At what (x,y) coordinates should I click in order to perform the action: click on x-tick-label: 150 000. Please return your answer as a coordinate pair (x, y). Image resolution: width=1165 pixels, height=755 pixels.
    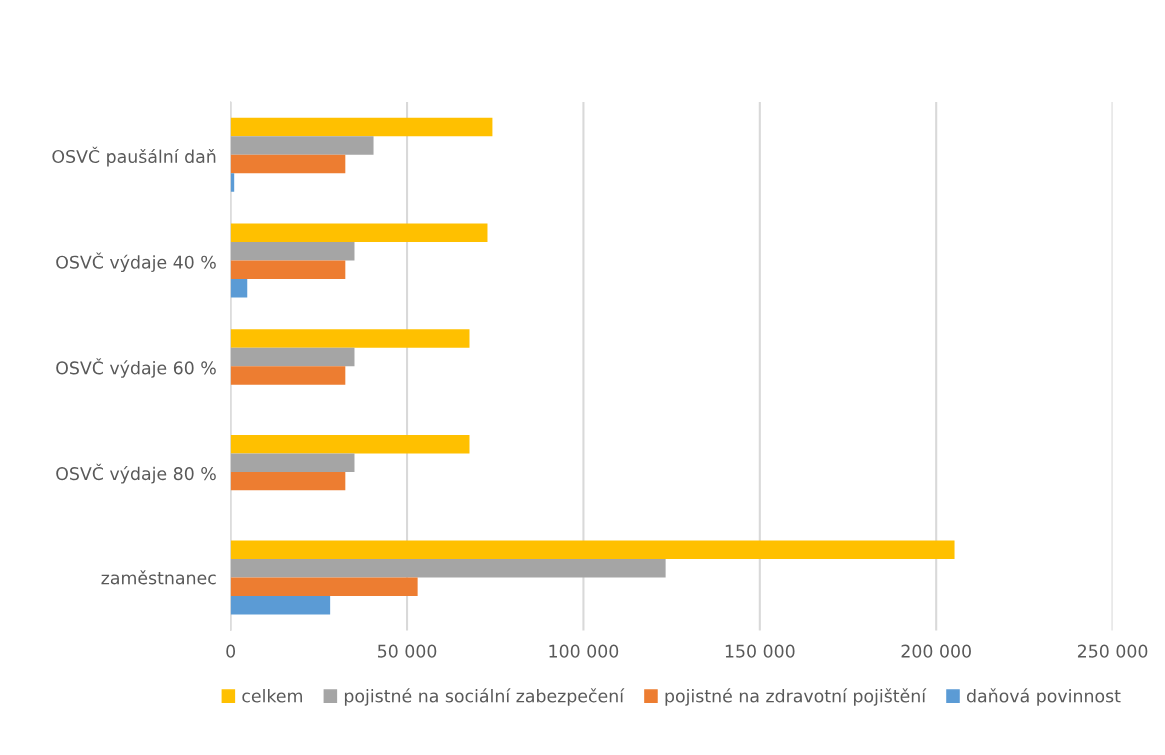
    Looking at the image, I should click on (760, 651).